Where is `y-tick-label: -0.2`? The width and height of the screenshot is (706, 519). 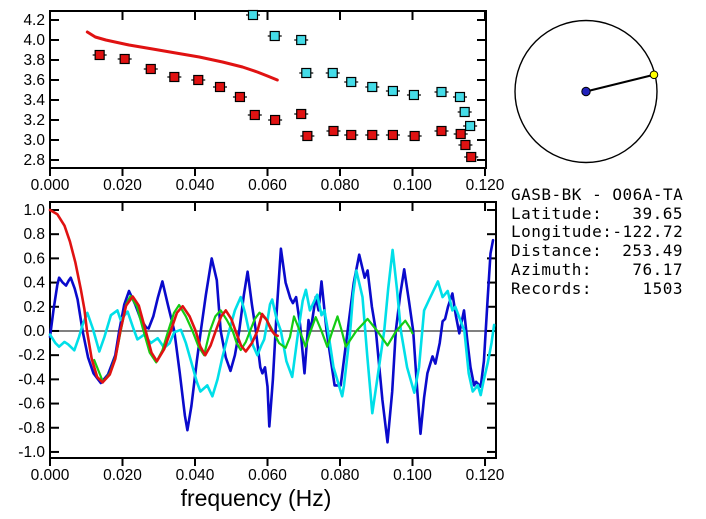
y-tick-label: -0.2 is located at coordinates (31, 355).